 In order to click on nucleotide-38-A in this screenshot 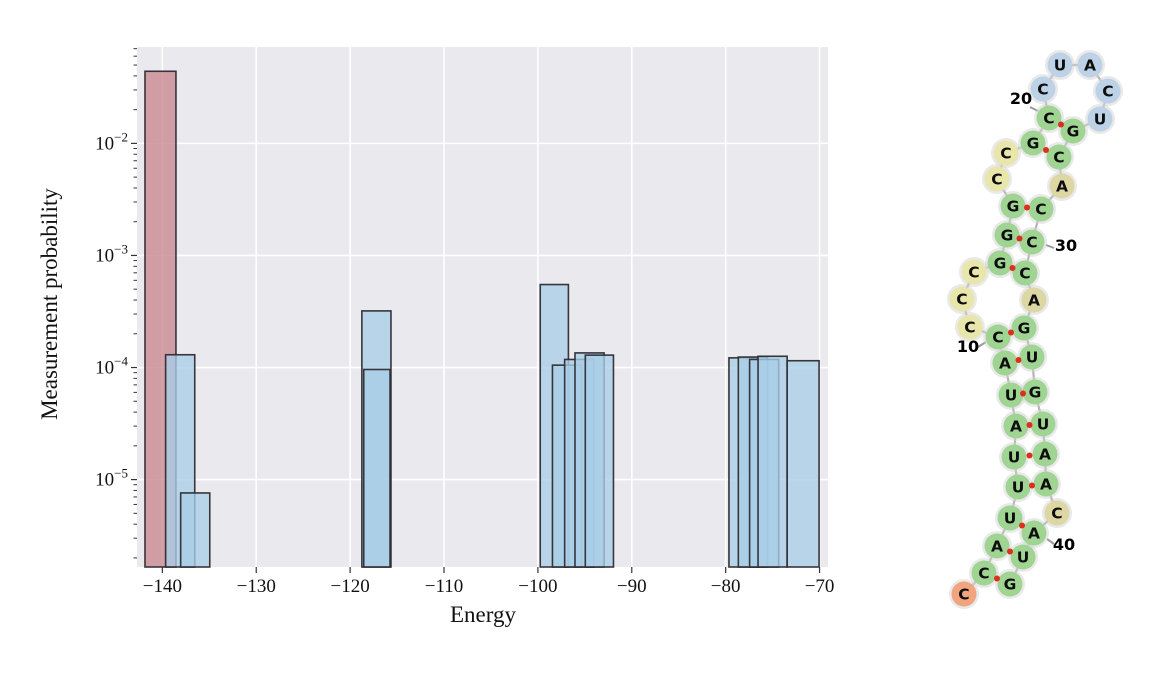, I will do `click(1046, 484)`.